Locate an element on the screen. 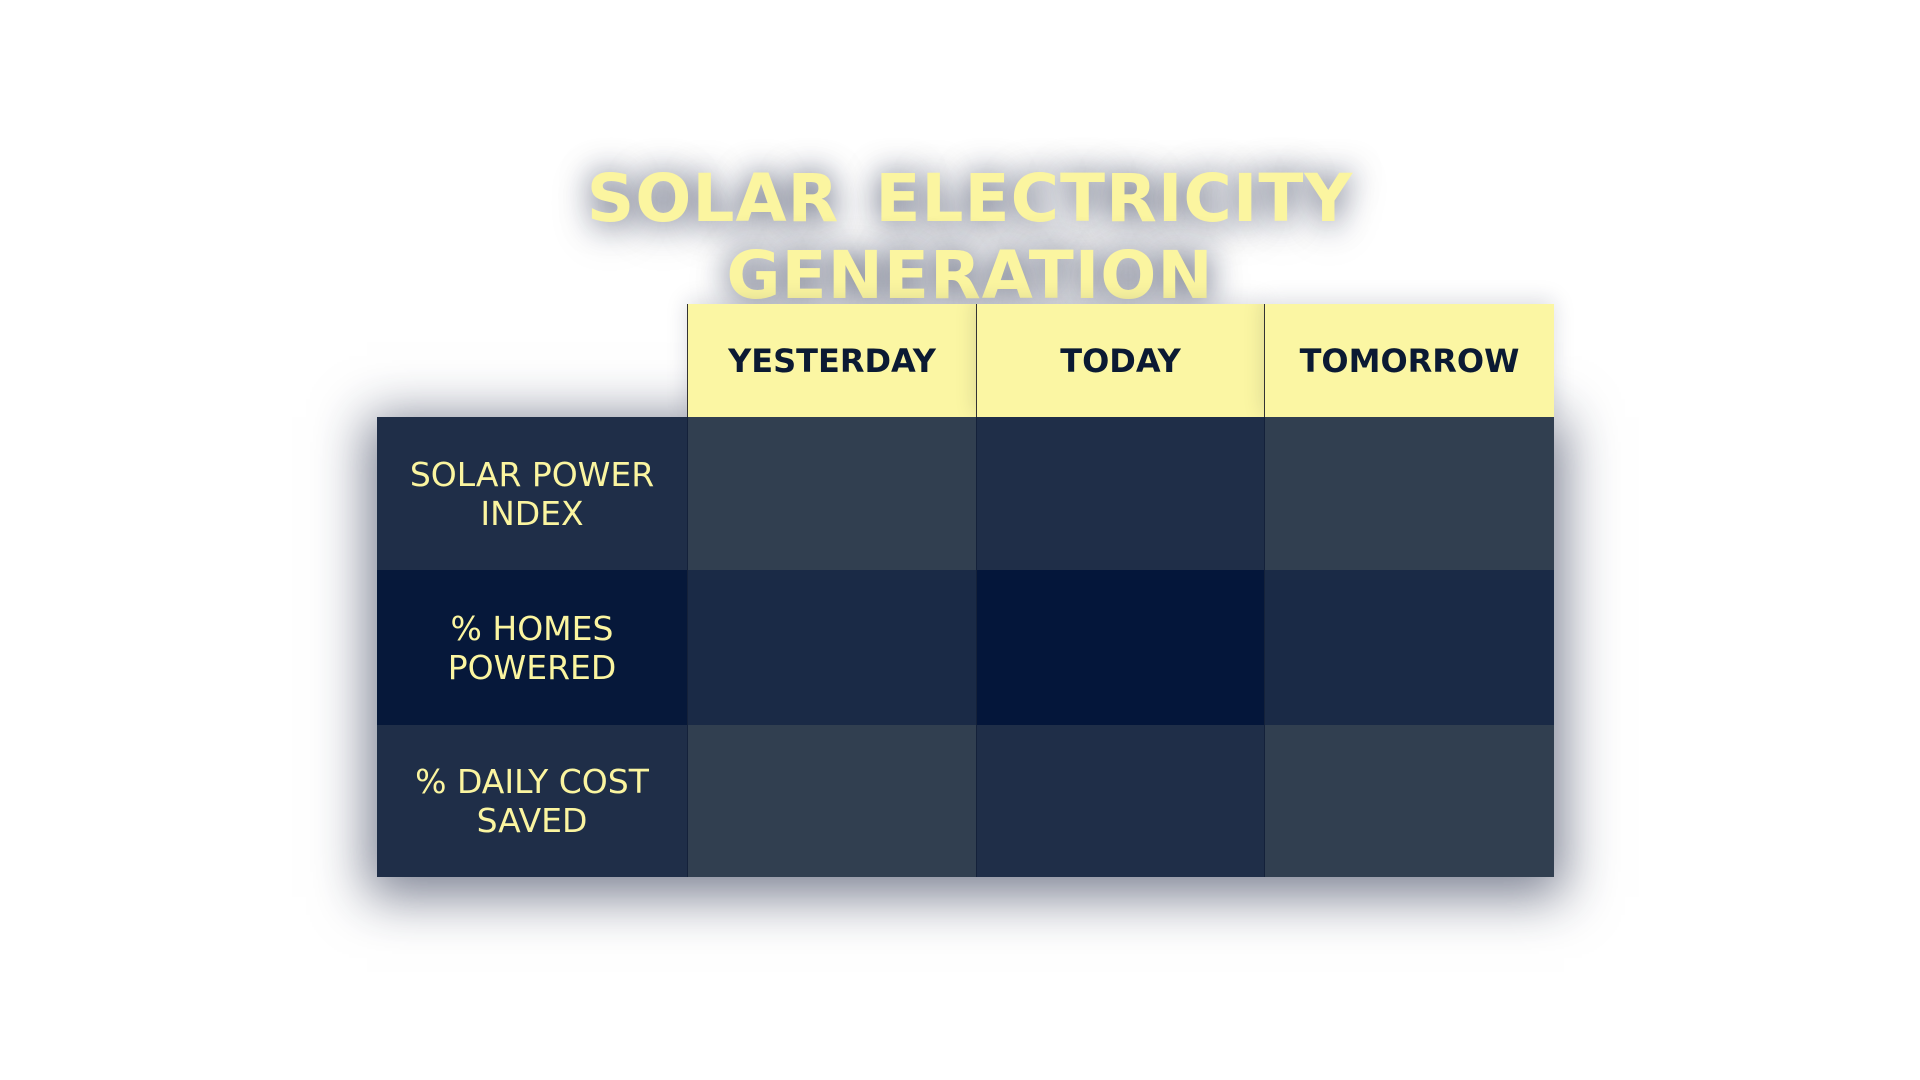 This screenshot has height=1080, width=1920. corner is located at coordinates (532, 360).